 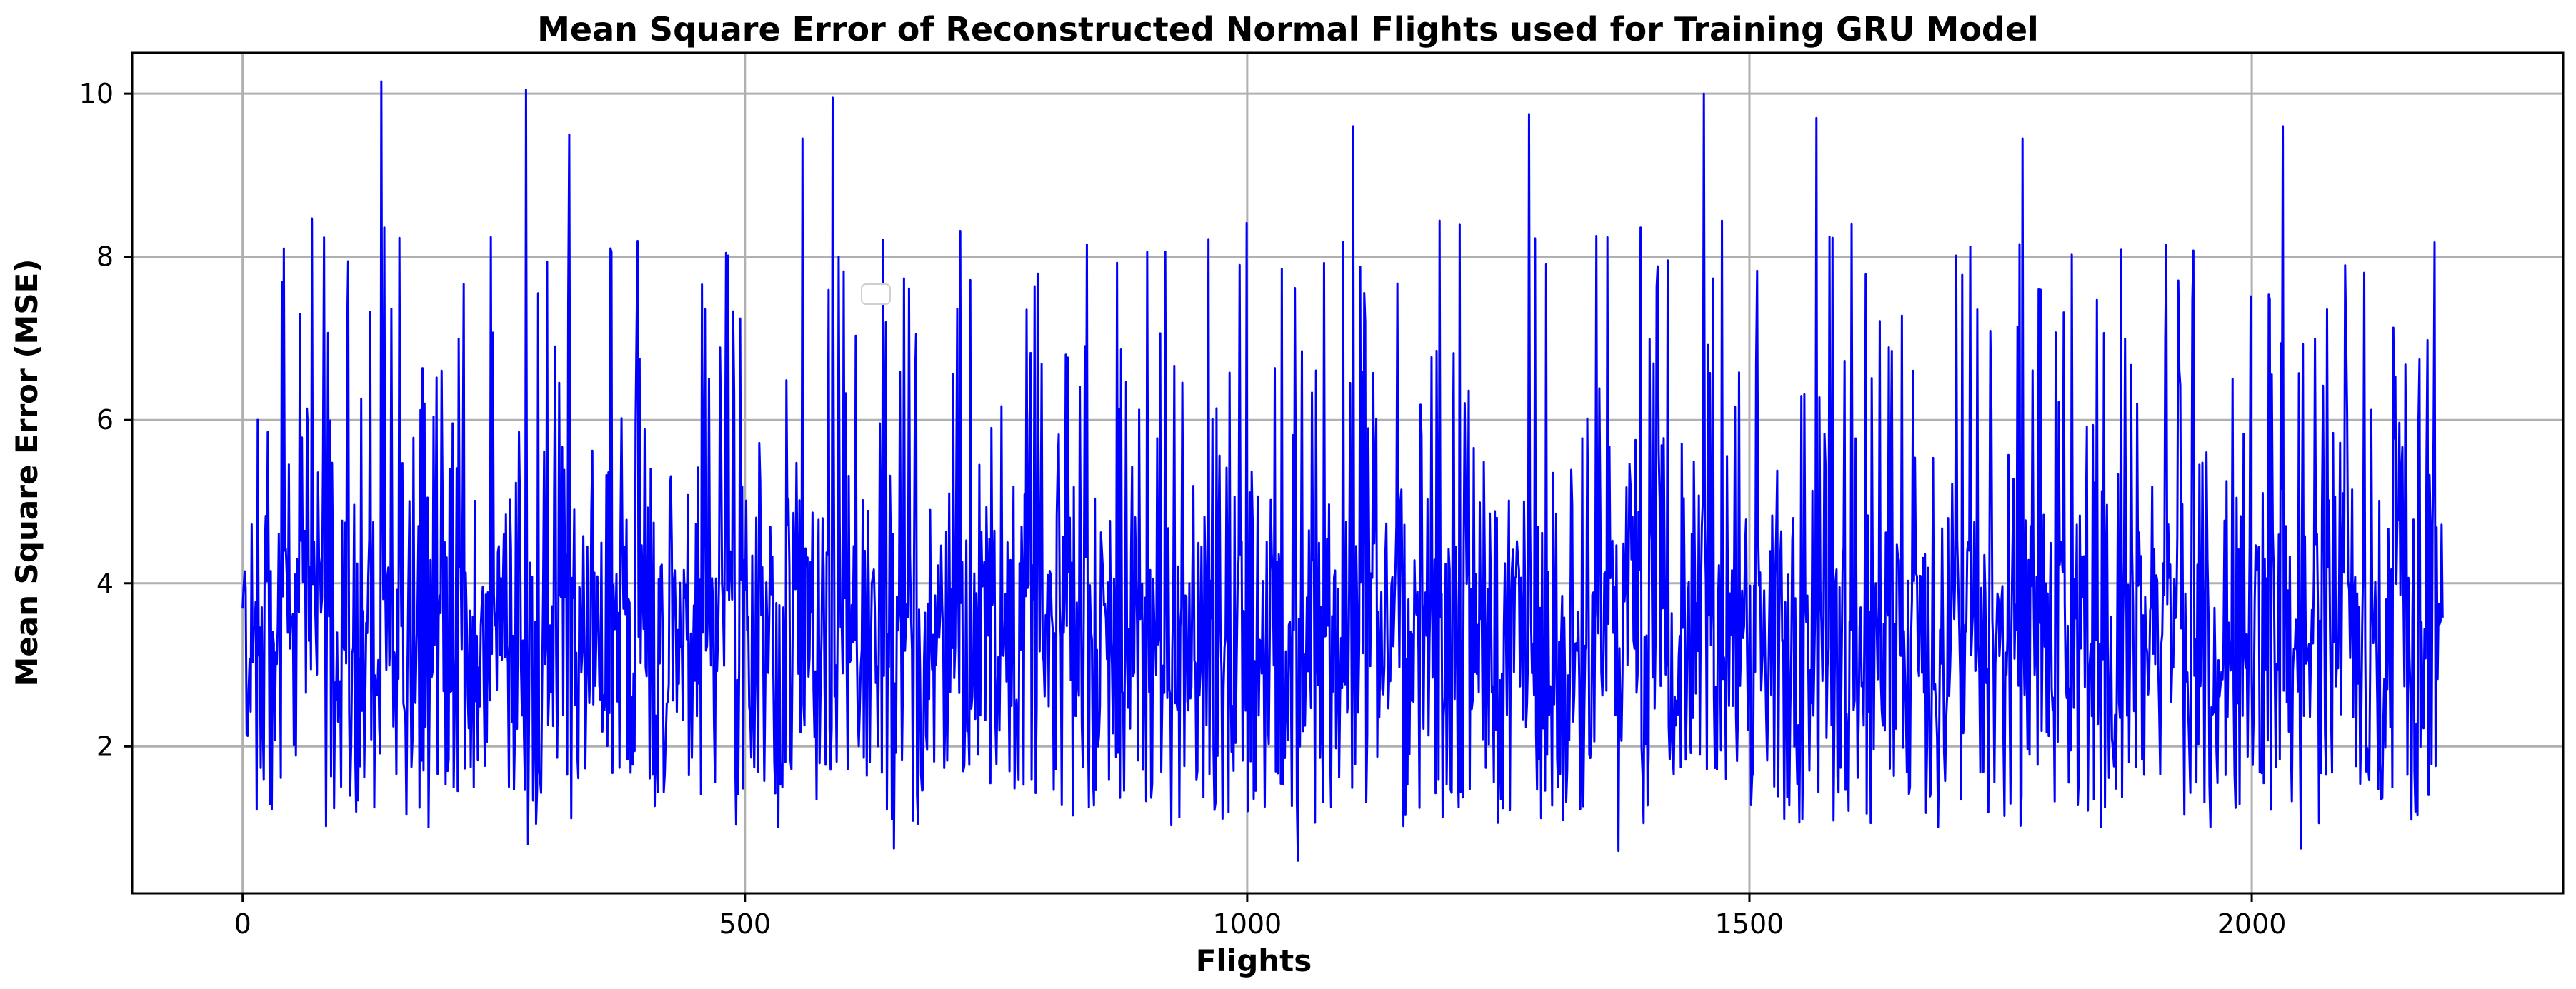 What do you see at coordinates (105, 747) in the screenshot?
I see `y-tick-label: 2` at bounding box center [105, 747].